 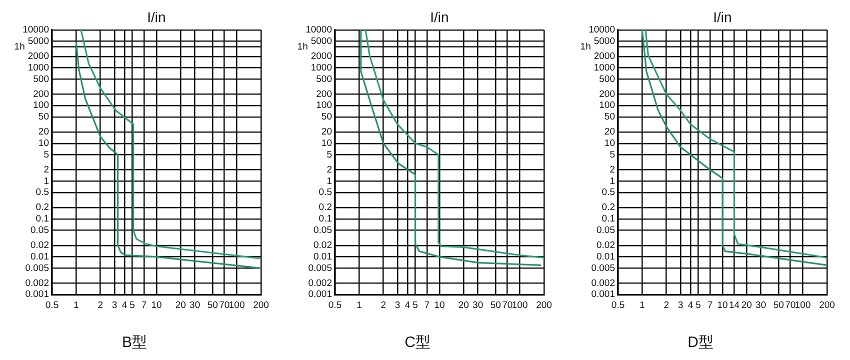 What do you see at coordinates (701, 343) in the screenshot?
I see `text: D型` at bounding box center [701, 343].